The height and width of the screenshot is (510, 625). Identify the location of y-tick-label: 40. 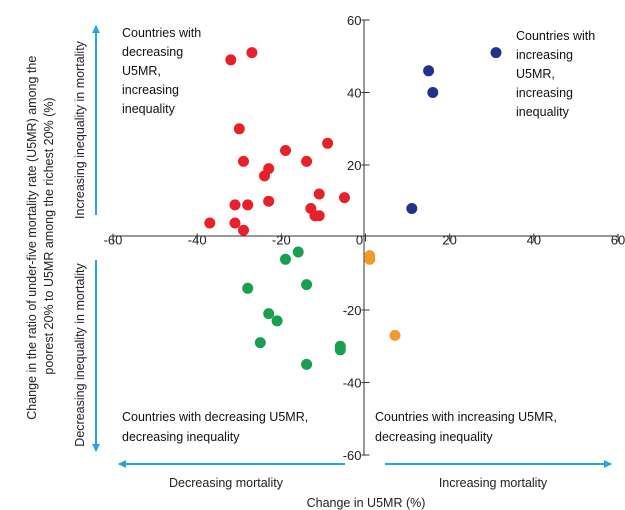
(354, 93).